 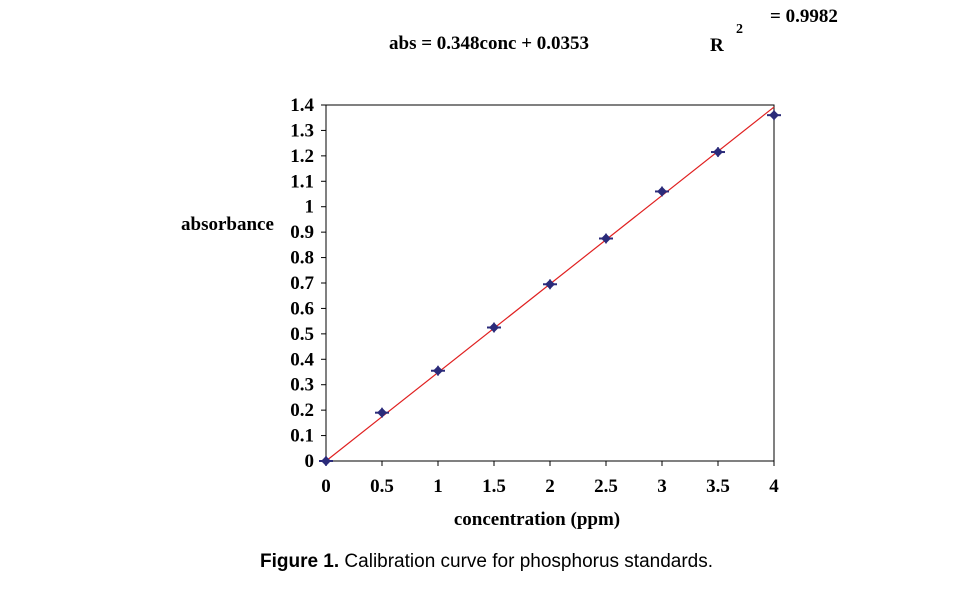 I want to click on y-axis-label: absorbance, so click(x=227, y=224).